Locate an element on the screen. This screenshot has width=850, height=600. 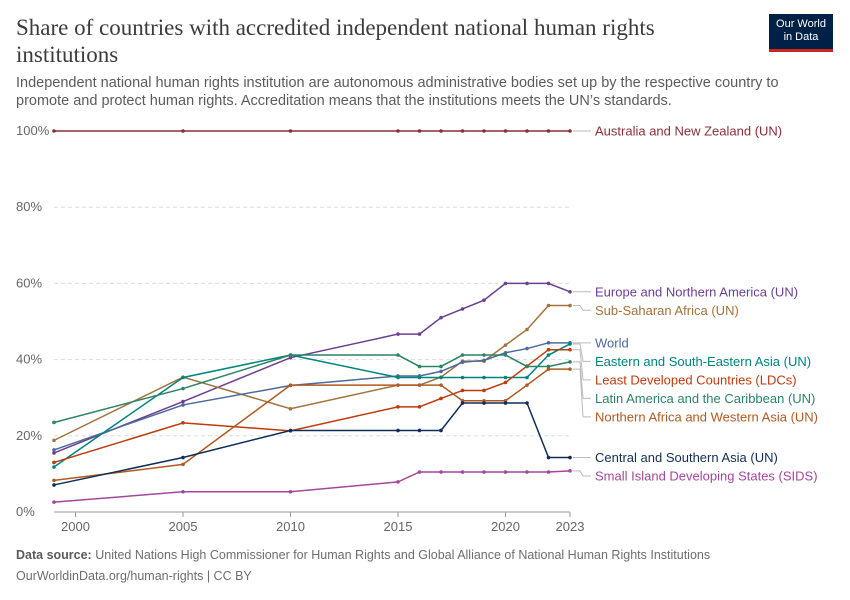
series-label: Australia and New Zealand (UN) is located at coordinates (688, 131).